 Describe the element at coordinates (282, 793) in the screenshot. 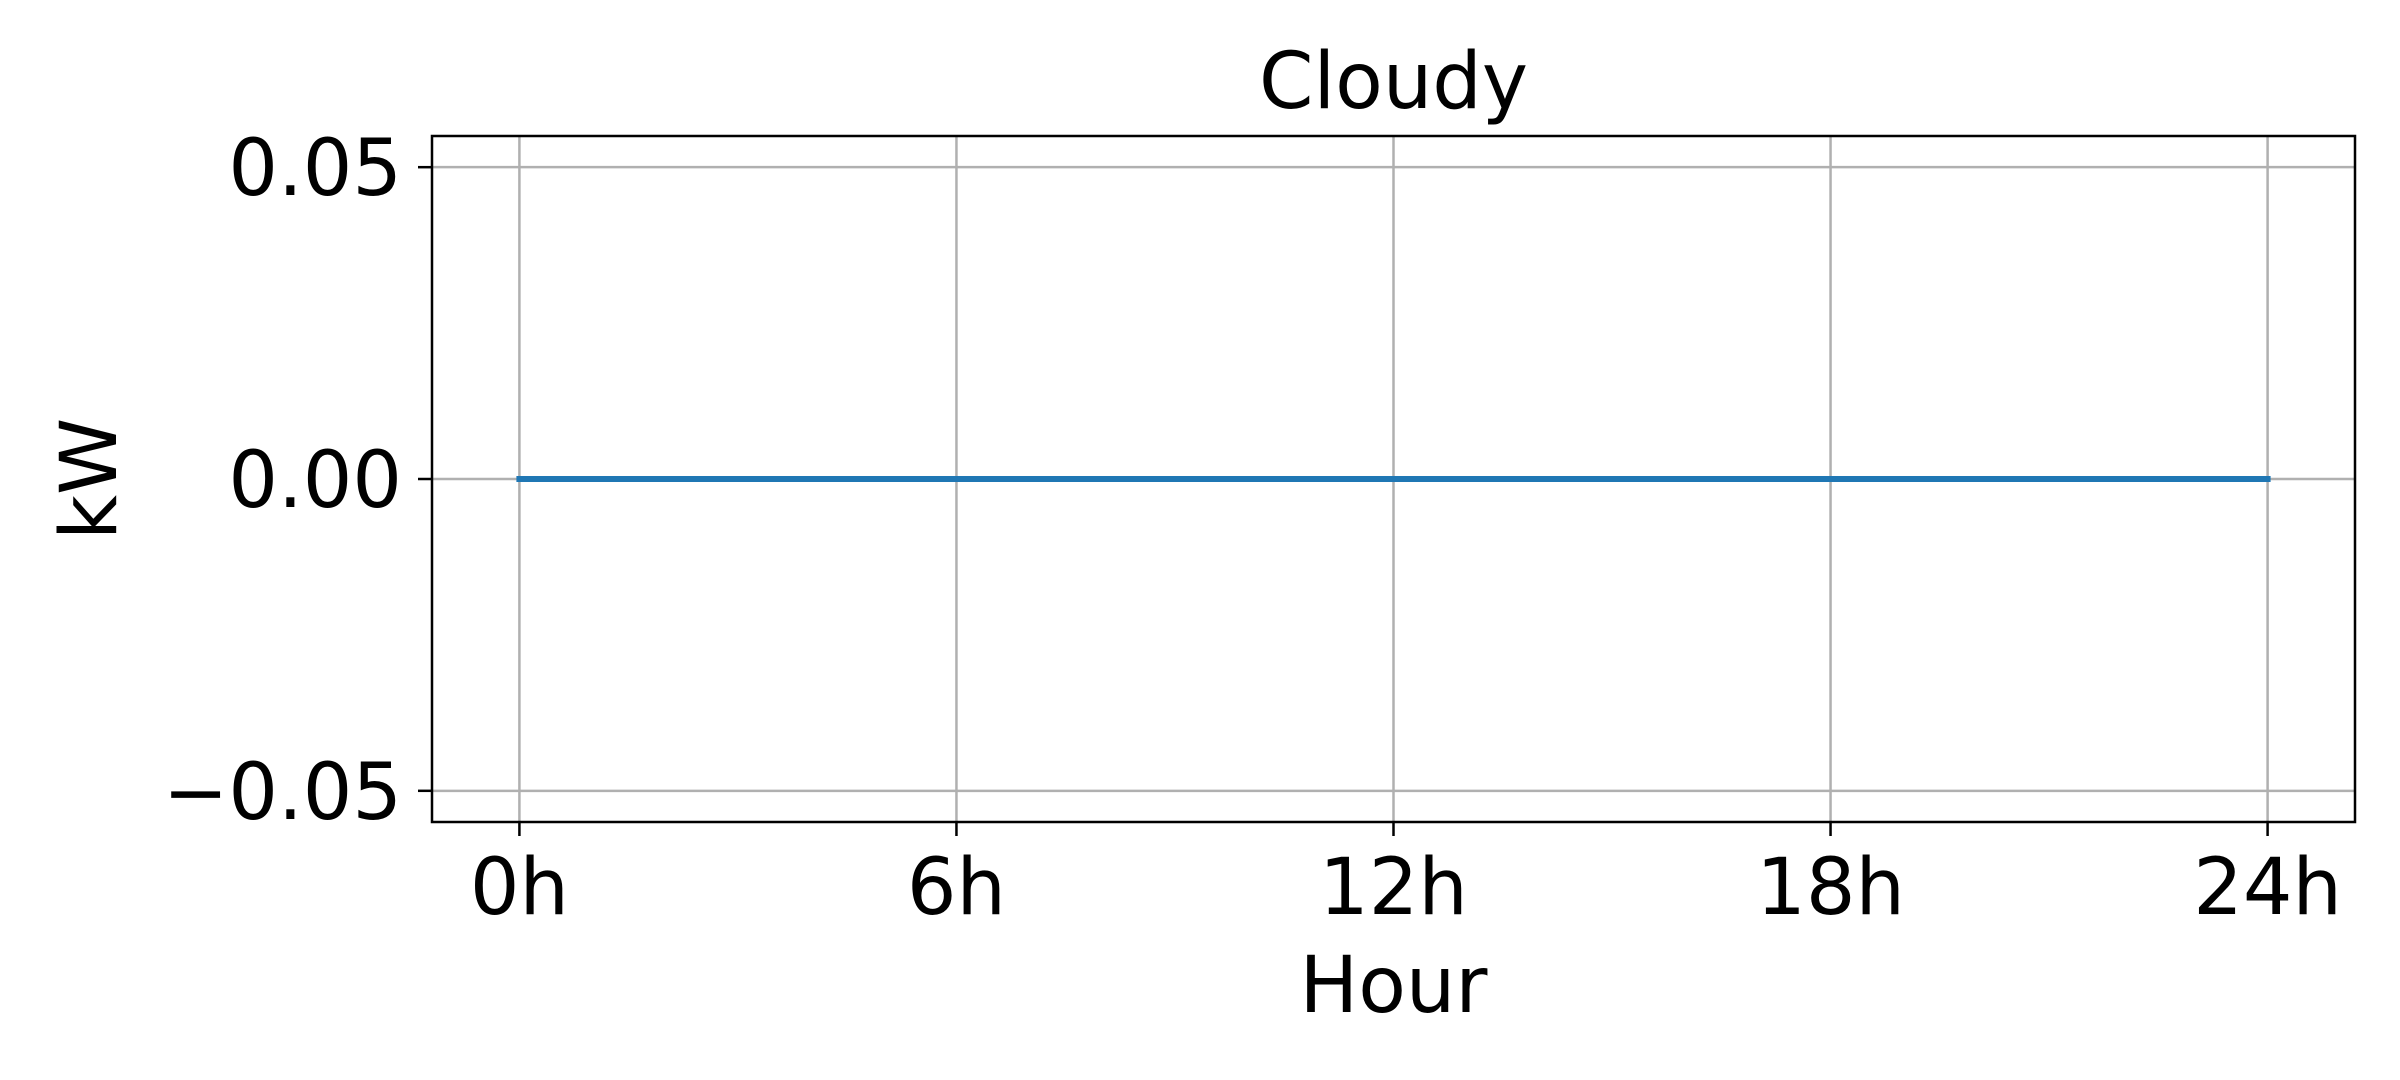

I see `y-tick-label: −0.05` at that location.